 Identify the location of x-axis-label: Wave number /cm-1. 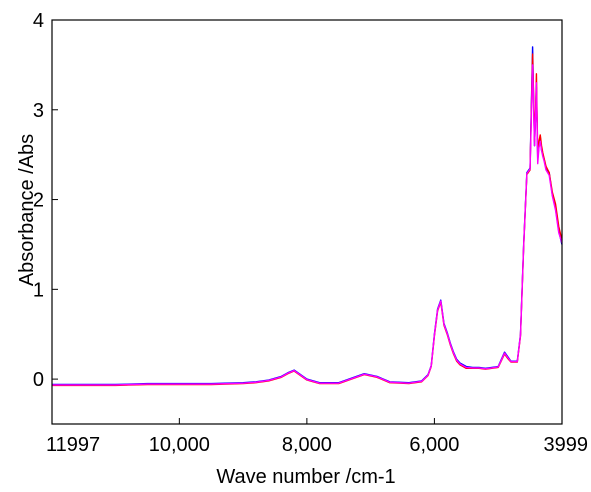
(305, 477).